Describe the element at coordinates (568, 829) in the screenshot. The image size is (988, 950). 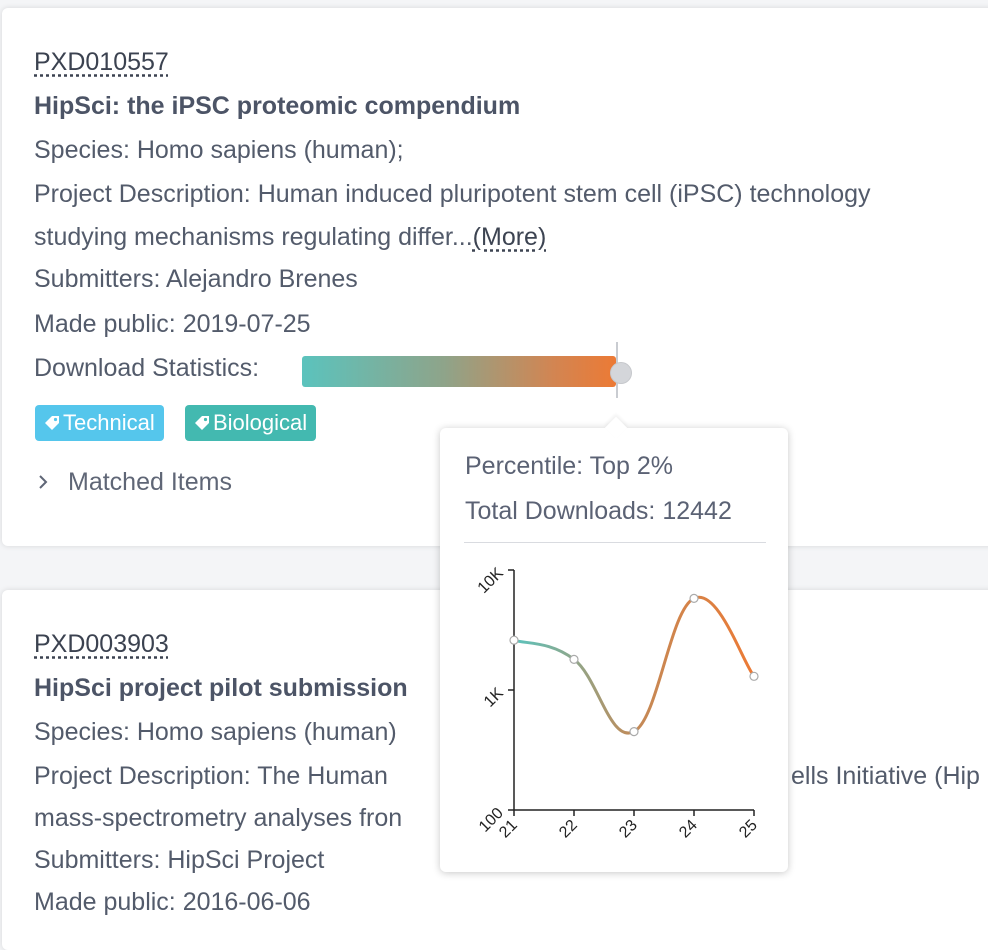
I see `x-tick-label: 22` at that location.